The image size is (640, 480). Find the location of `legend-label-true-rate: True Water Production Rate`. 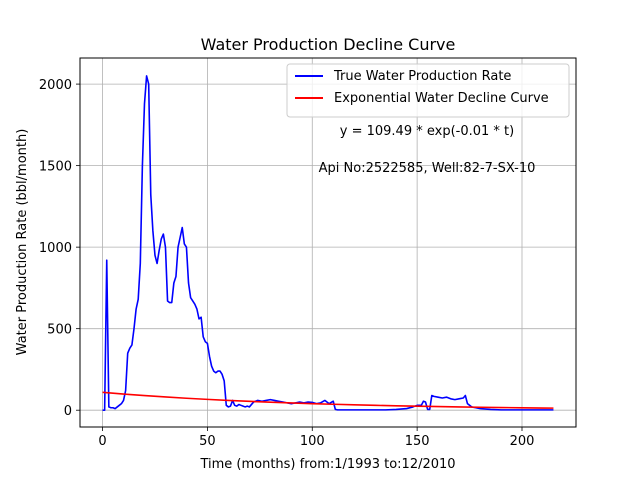

legend-label-true-rate: True Water Production Rate is located at coordinates (422, 76).